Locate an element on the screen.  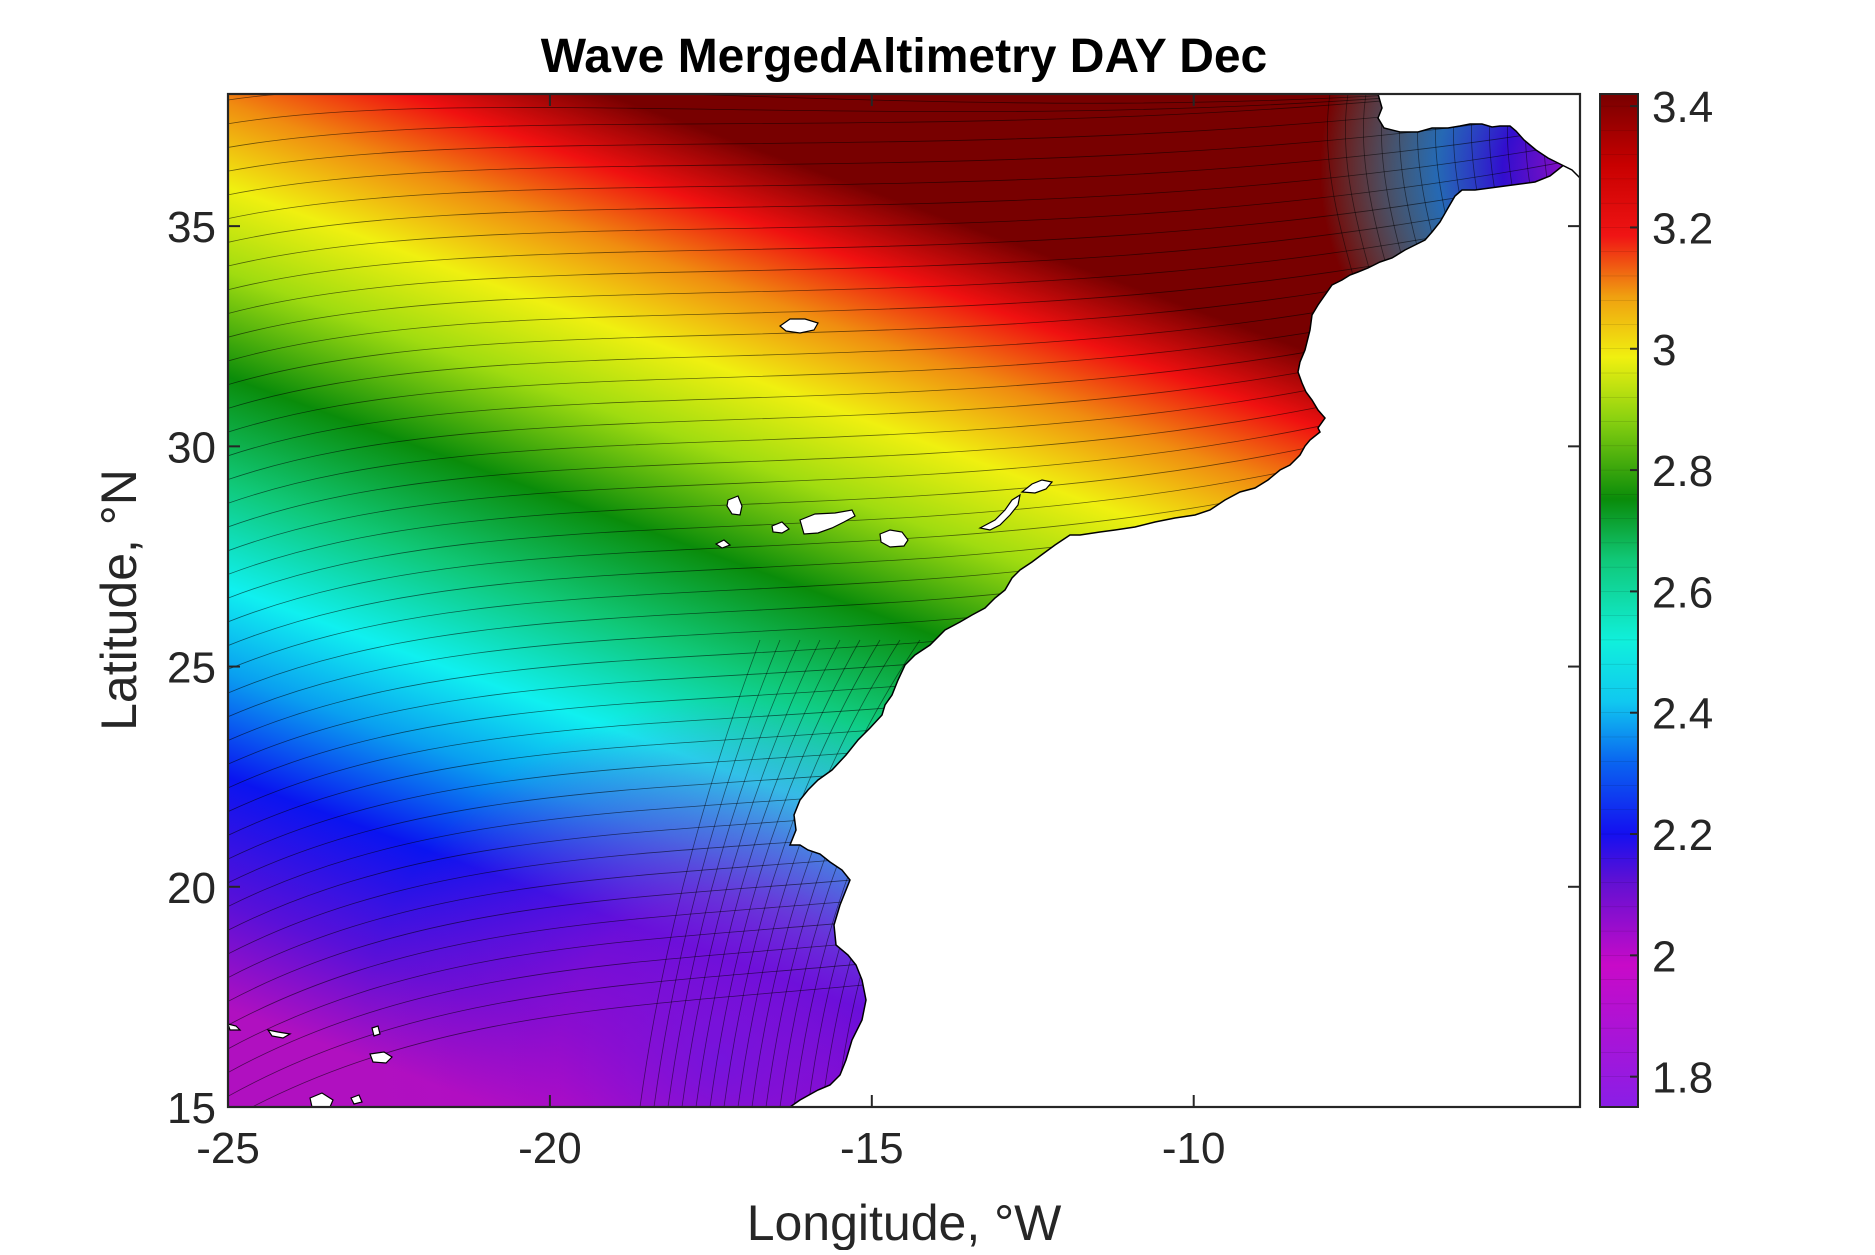
colorbar-tick-label: 2.4 is located at coordinates (1682, 714).